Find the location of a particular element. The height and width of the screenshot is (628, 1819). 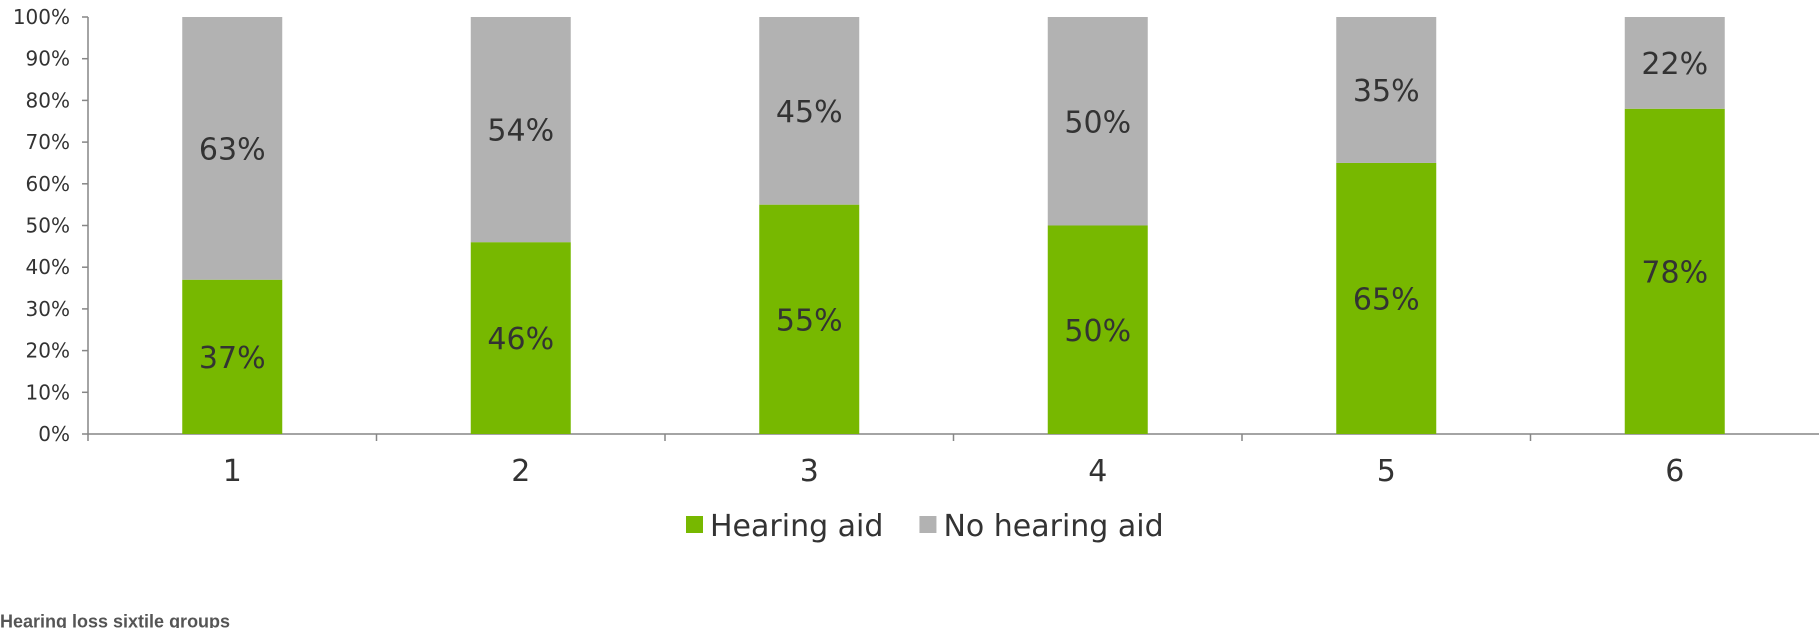

x-category-label: 4 is located at coordinates (1097, 471).